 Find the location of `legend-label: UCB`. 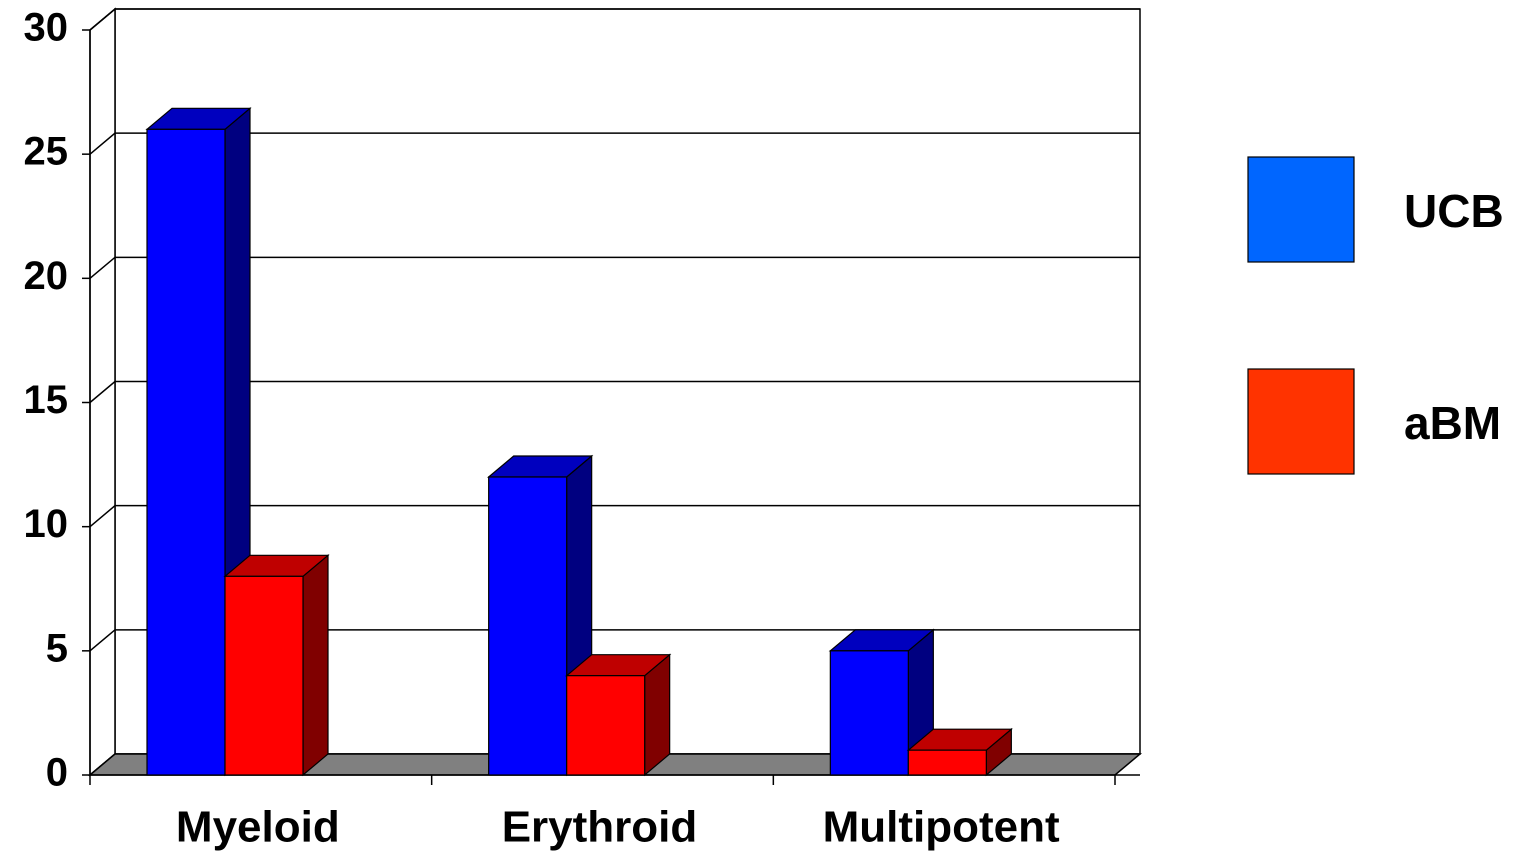

legend-label: UCB is located at coordinates (1454, 211).